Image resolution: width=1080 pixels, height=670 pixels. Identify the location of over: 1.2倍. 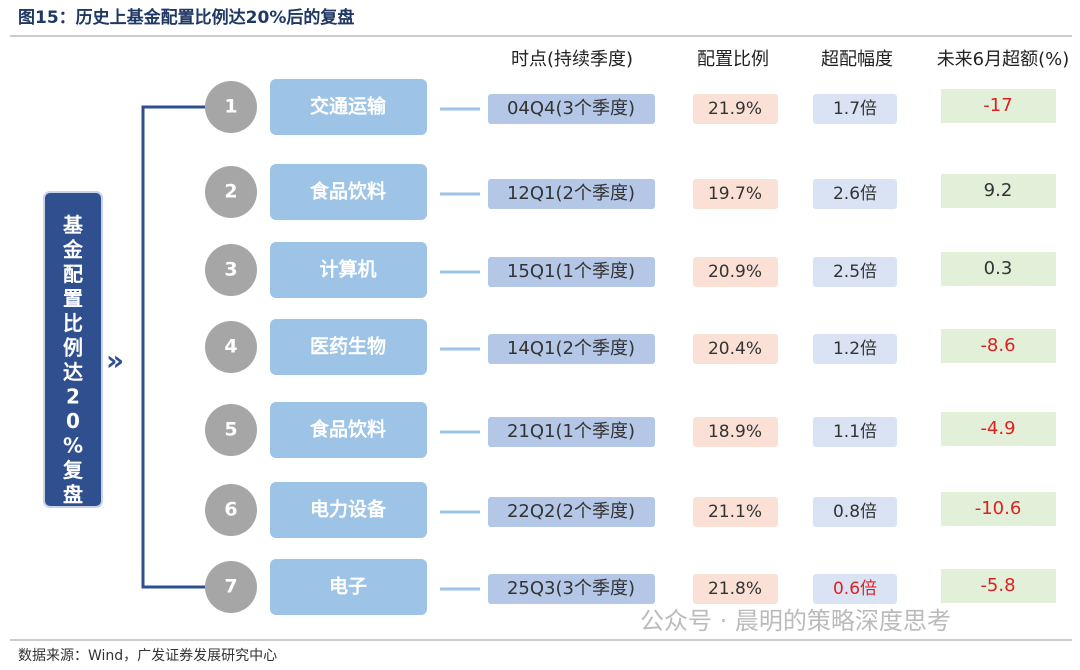
(855, 349).